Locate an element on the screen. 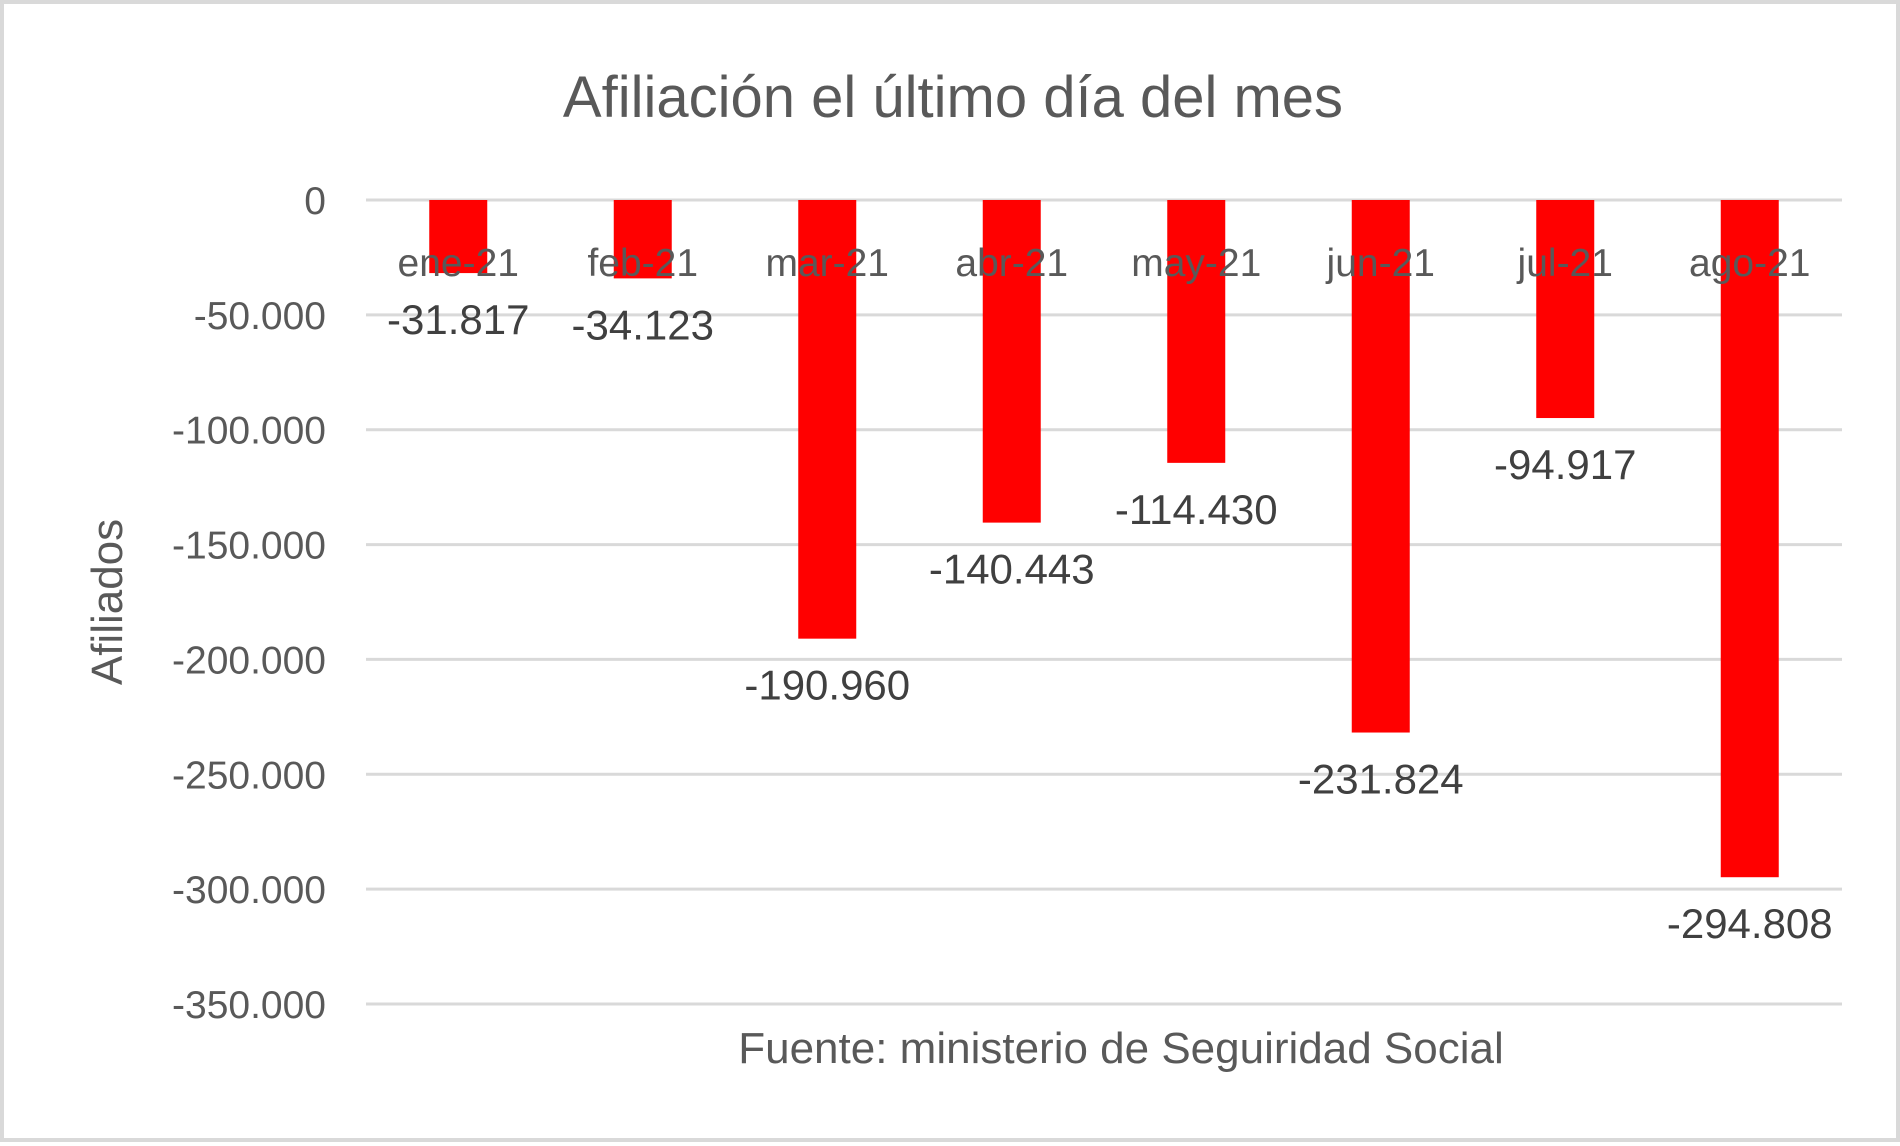 Image resolution: width=1900 pixels, height=1146 pixels. x-tick-label: ene-21 is located at coordinates (458, 263).